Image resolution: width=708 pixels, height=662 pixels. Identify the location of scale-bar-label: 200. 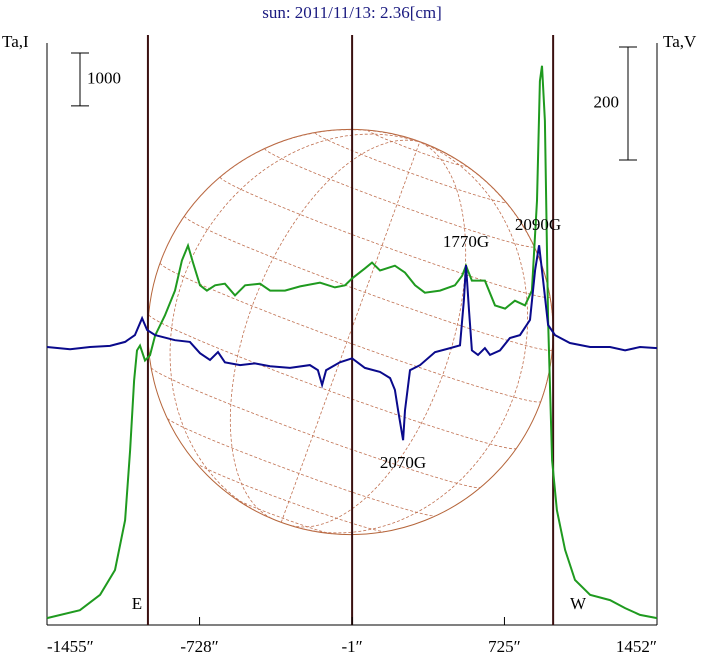
(607, 101).